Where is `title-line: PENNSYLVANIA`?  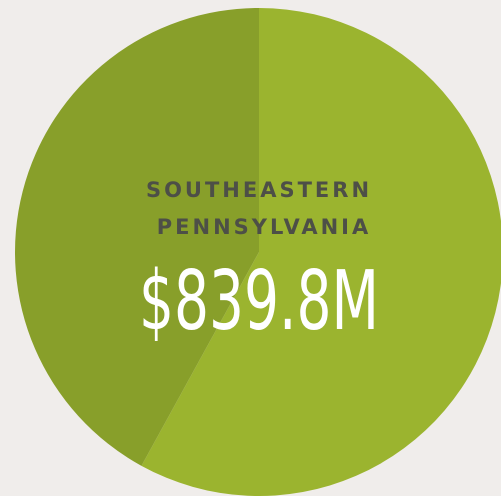 title-line: PENNSYLVANIA is located at coordinates (264, 227).